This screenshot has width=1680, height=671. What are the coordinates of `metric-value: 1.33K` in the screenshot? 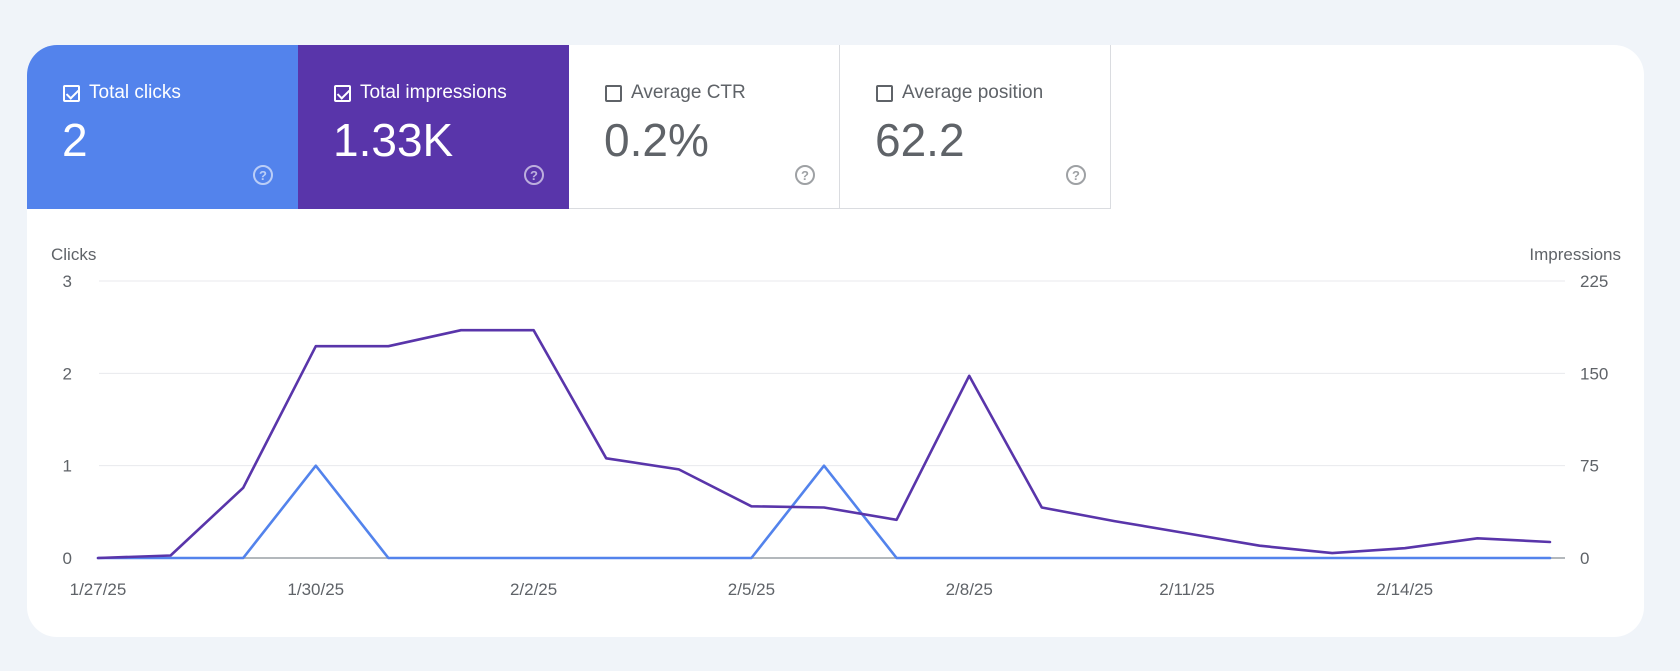 It's located at (393, 140).